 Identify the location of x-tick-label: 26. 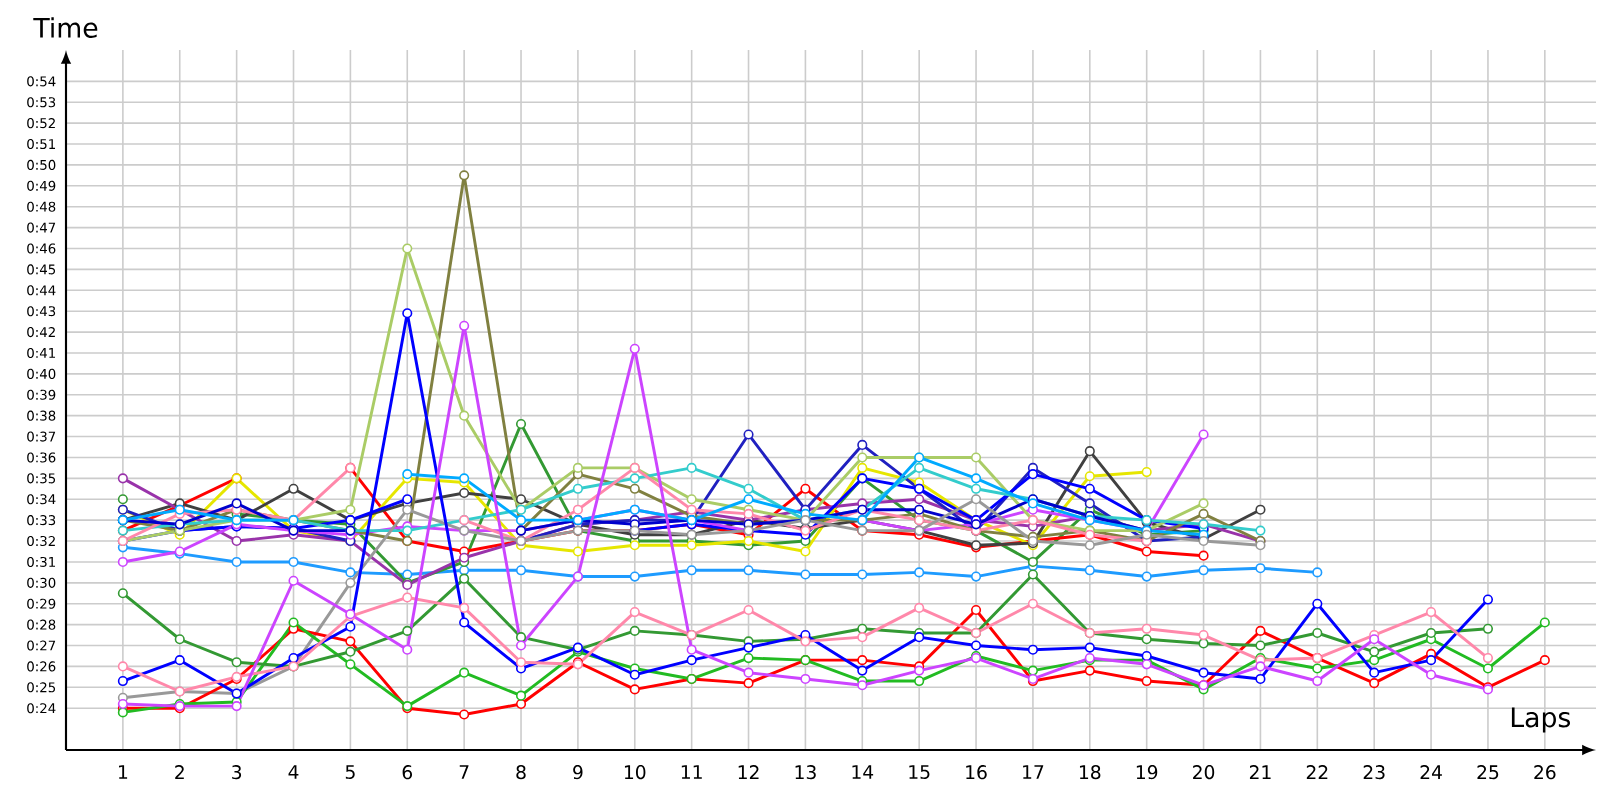
(1545, 772).